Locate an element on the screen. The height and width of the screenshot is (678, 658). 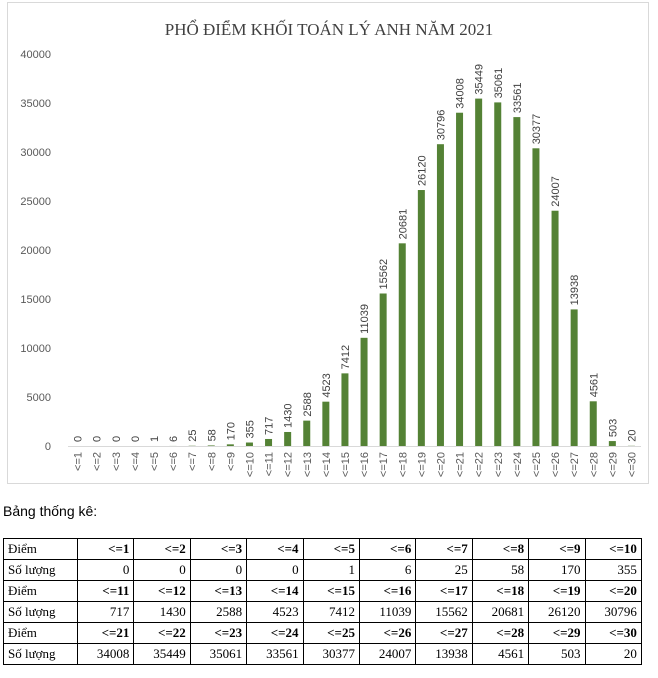
count-cell: 6 is located at coordinates (387, 570).